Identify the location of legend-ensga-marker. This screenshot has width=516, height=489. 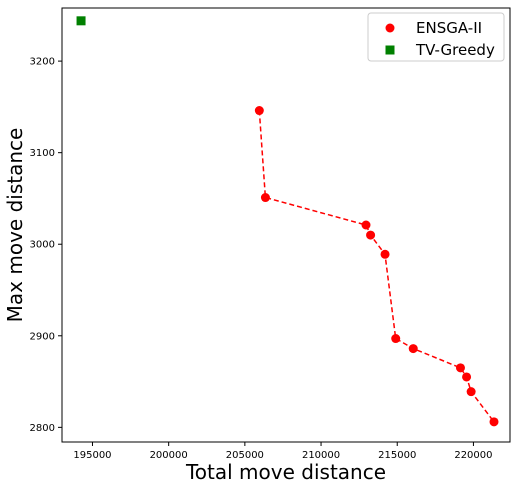
(390, 28).